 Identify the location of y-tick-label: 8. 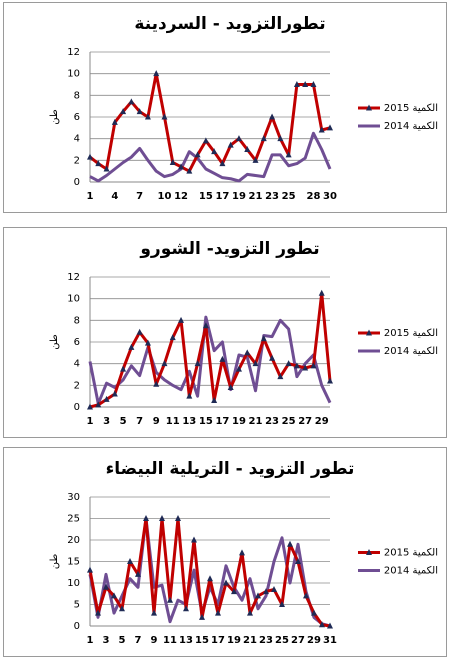
(77, 320).